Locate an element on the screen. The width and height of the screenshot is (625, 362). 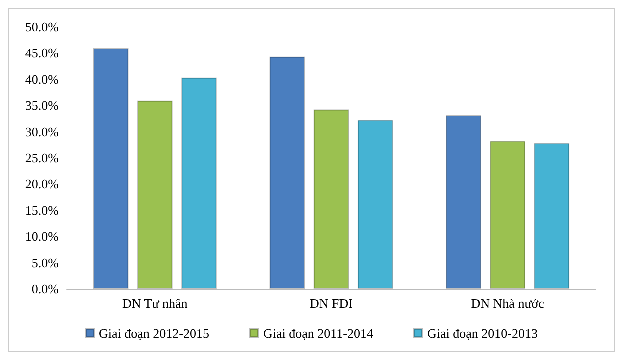
y-tick-label: 40.0% is located at coordinates (42, 79).